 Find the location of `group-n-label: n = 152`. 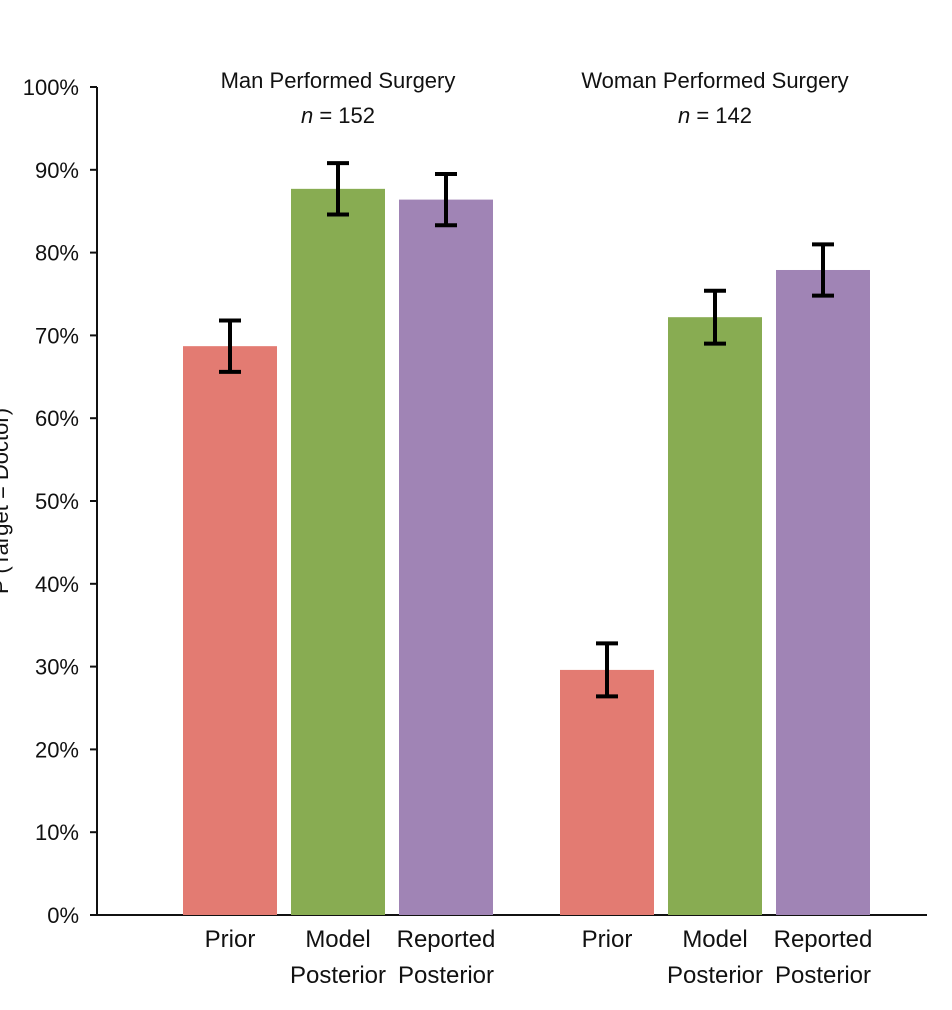

group-n-label: n = 152 is located at coordinates (338, 115).